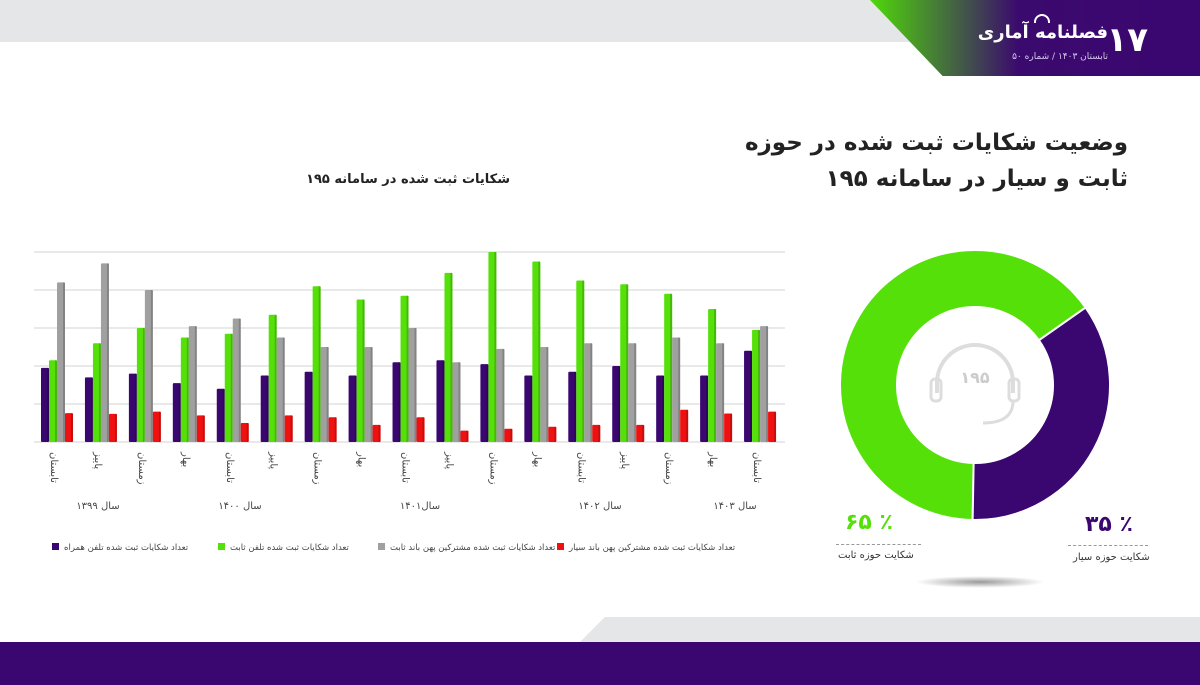 This screenshot has width=1200, height=685. Describe the element at coordinates (936, 390) in the screenshot. I see `headset-ear-left` at that location.